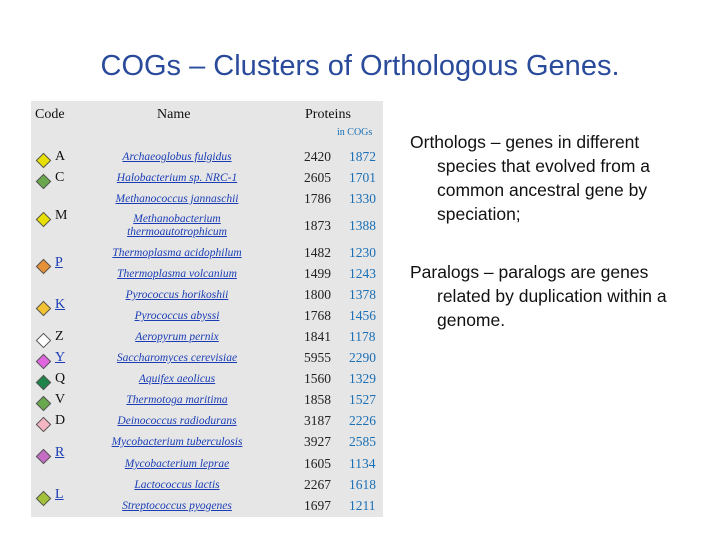  Describe the element at coordinates (177, 274) in the screenshot. I see `organism-name-link: Thermoplasma volcanium` at that location.